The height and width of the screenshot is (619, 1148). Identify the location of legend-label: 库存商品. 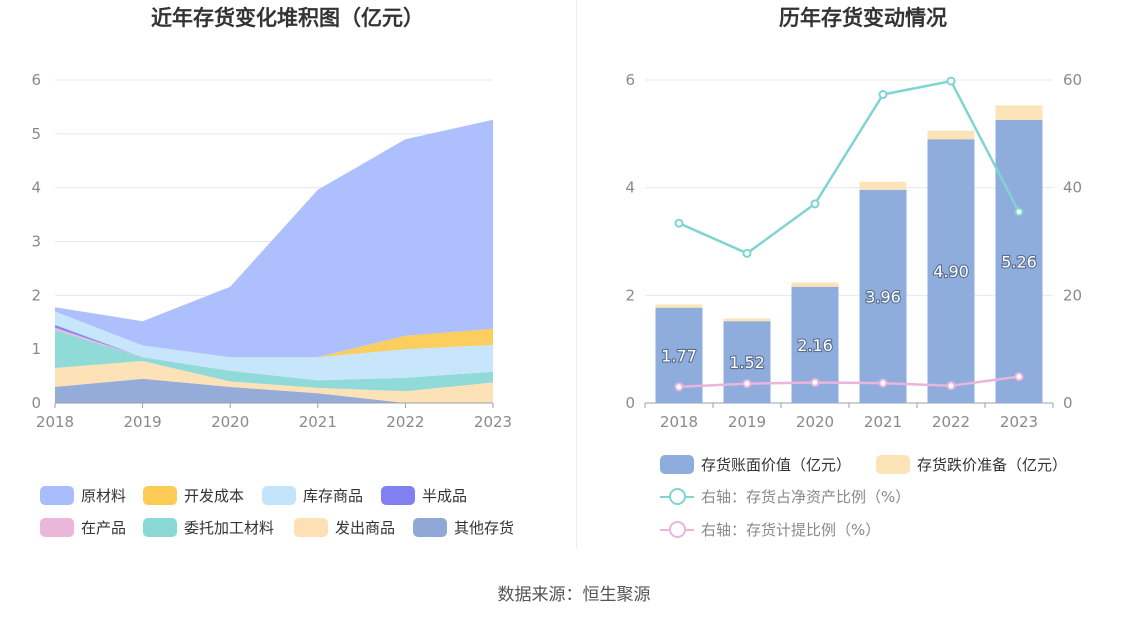
(333, 496).